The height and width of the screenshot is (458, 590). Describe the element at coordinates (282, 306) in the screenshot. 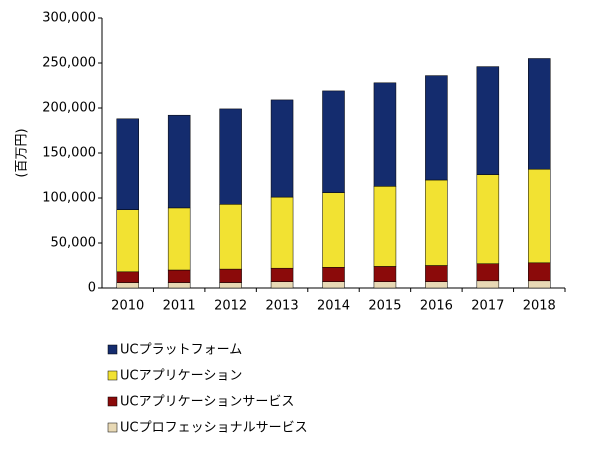

I see `x-tick-label: 2013` at that location.